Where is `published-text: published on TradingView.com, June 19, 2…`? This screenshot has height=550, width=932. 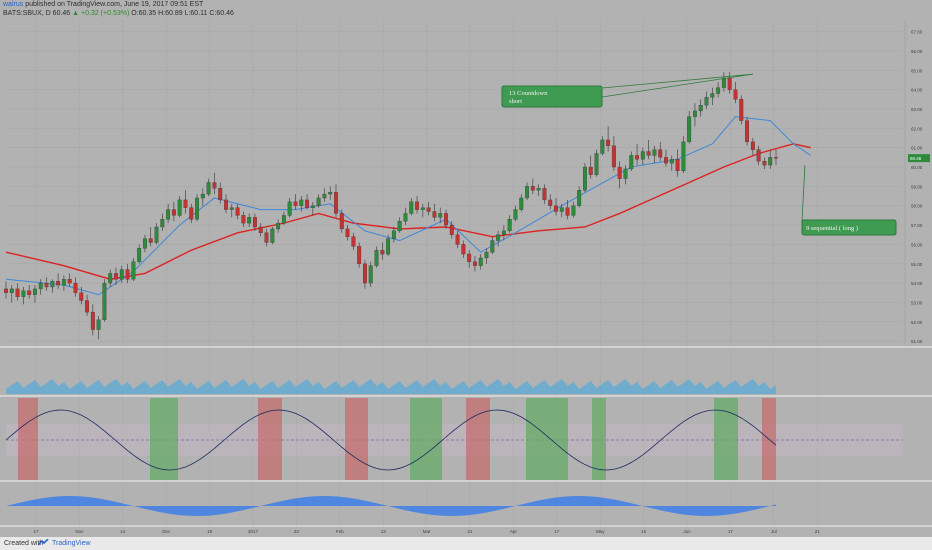
published-text: published on TradingView.com, June 19, 2… is located at coordinates (114, 4).